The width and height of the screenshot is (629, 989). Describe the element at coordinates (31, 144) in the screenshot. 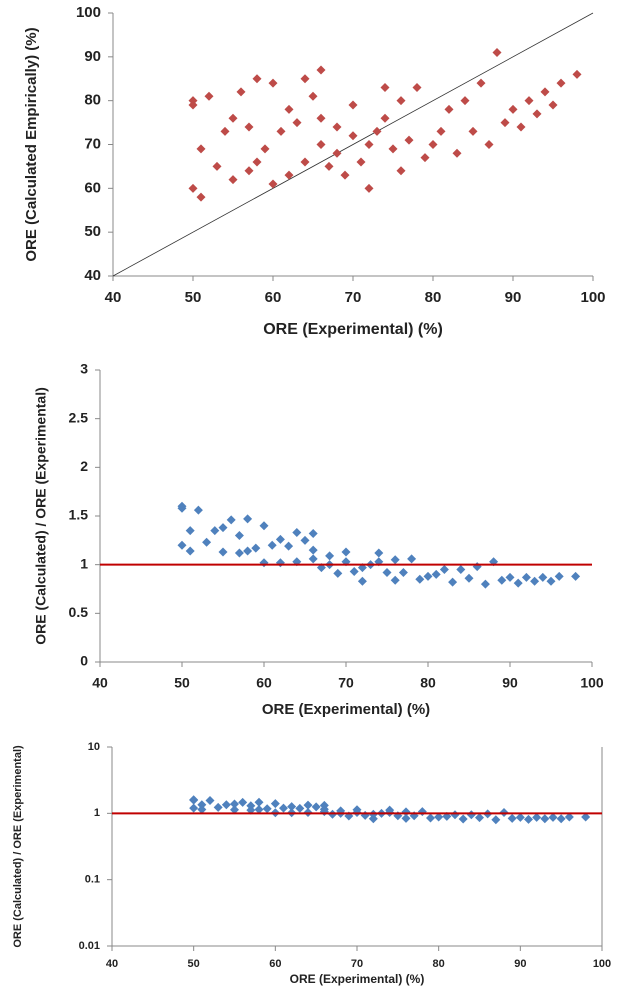

I see `y-axis-title: ORE (Calculated Empirically) (%)` at that location.